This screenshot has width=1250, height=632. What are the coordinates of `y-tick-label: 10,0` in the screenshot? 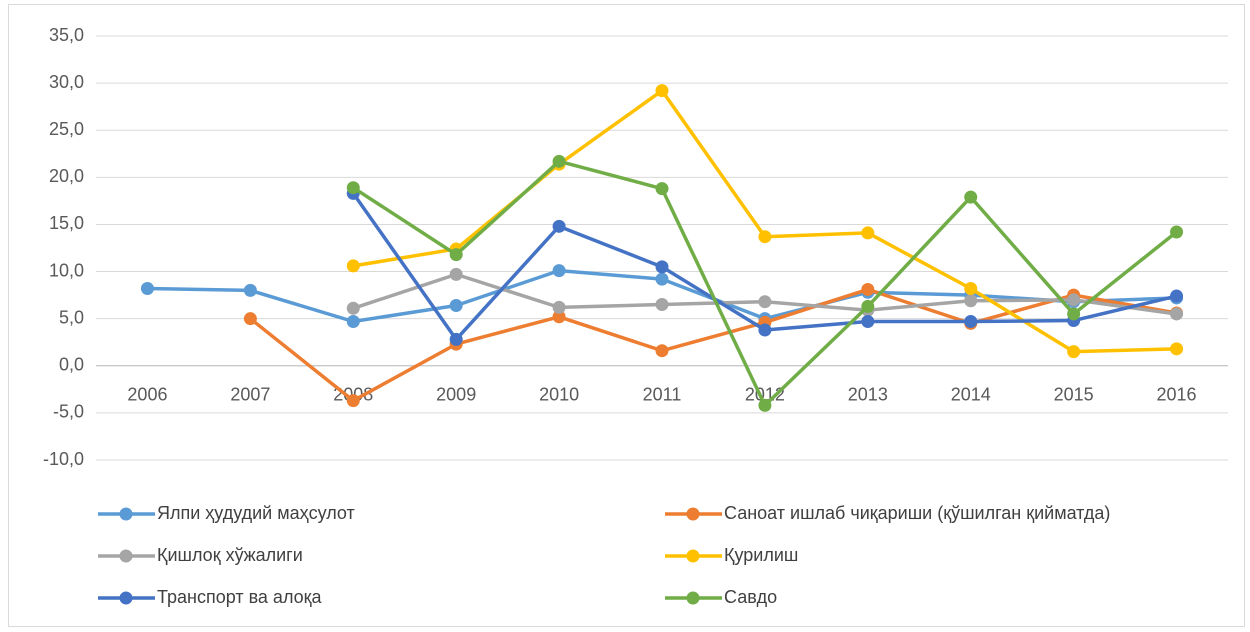 It's located at (66, 270).